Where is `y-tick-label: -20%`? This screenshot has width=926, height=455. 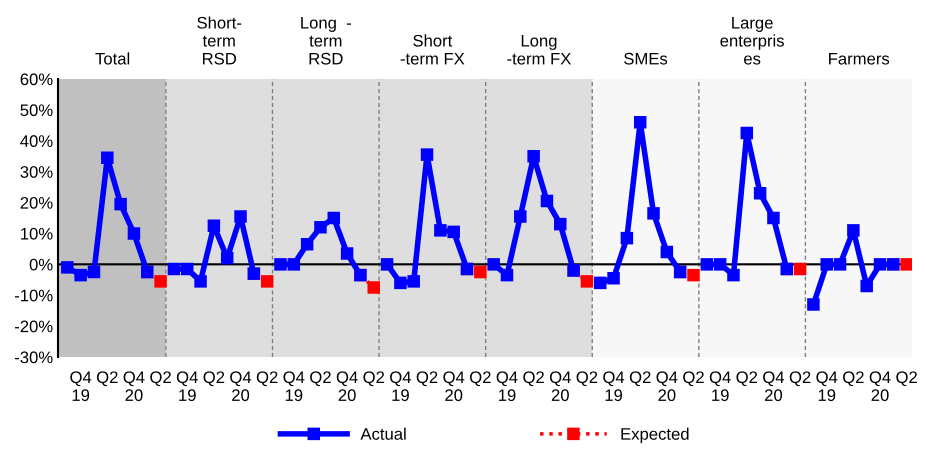 y-tick-label: -20% is located at coordinates (33, 326).